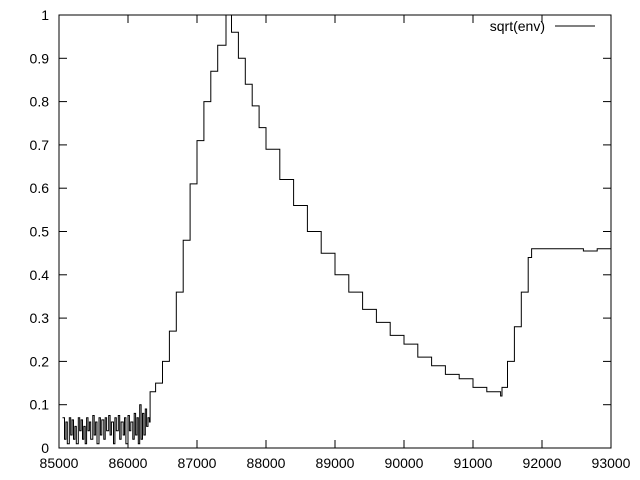  I want to click on y-tick-label: 0.9, so click(40, 58).